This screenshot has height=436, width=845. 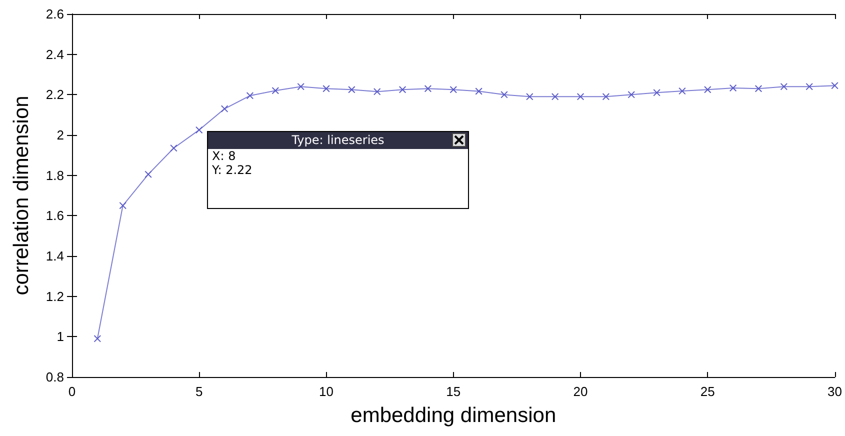 What do you see at coordinates (453, 391) in the screenshot?
I see `x-tick-label: 15` at bounding box center [453, 391].